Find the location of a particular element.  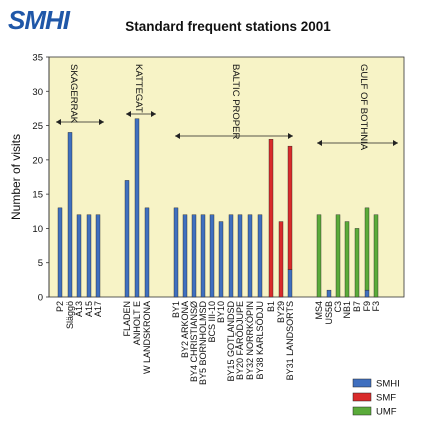

legend-swatch-smf is located at coordinates (362, 397).